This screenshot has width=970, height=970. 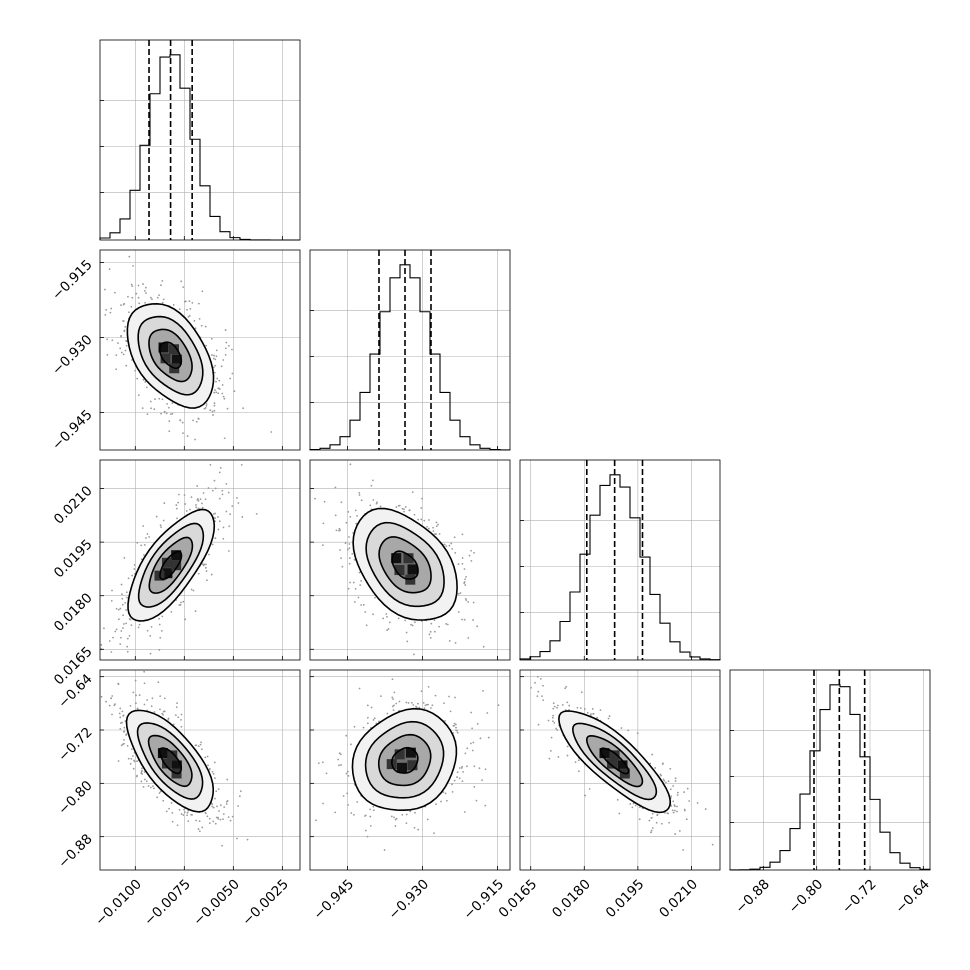 I want to click on x-tick-label: 0.0210, so click(x=678, y=898).